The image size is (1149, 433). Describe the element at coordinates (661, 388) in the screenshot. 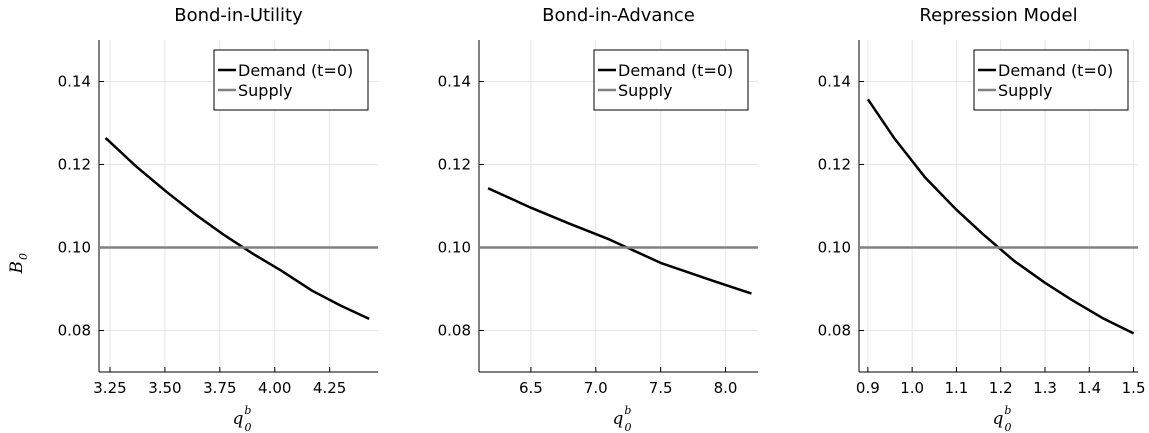

I see `x-tick-label: 7.5` at that location.